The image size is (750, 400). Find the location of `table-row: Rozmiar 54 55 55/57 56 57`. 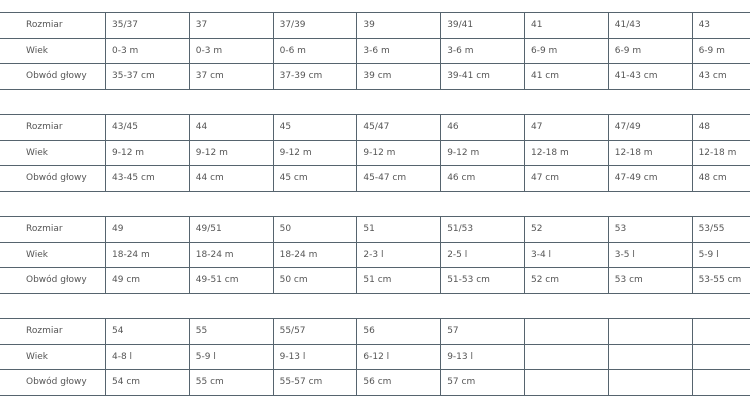

table-row: Rozmiar 54 55 55/57 56 57 is located at coordinates (375, 332).